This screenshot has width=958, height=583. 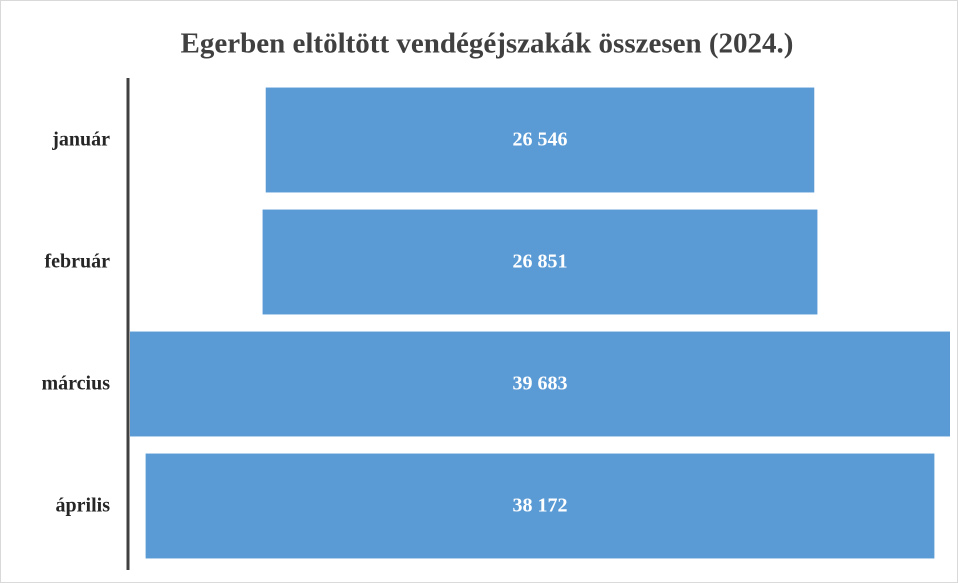 I want to click on y-tick-label: február, so click(x=77, y=262).